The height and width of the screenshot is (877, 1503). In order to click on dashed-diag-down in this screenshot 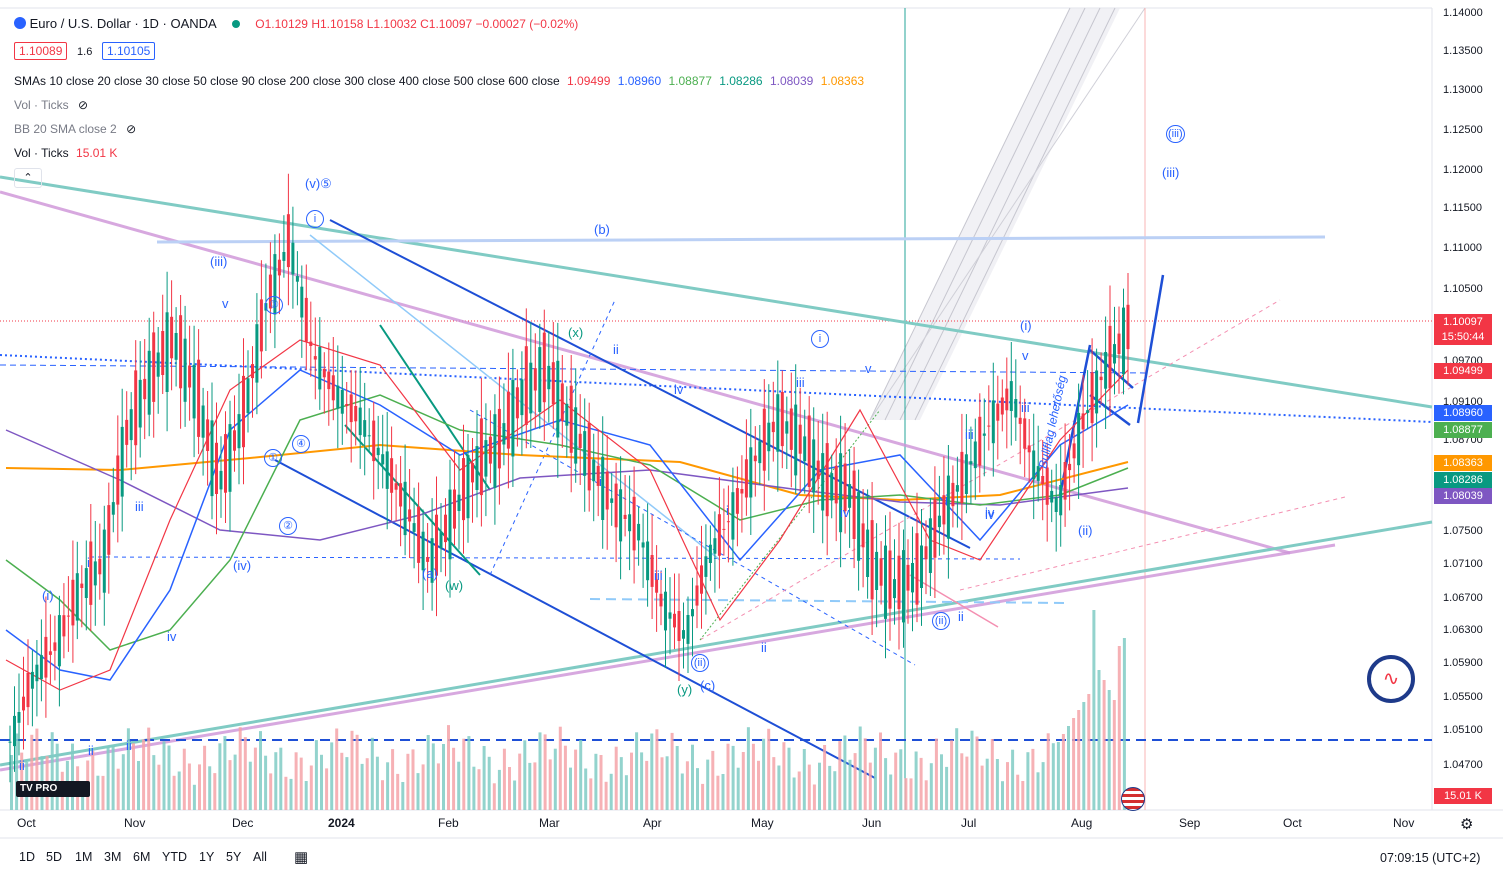, I will do `click(692, 537)`.